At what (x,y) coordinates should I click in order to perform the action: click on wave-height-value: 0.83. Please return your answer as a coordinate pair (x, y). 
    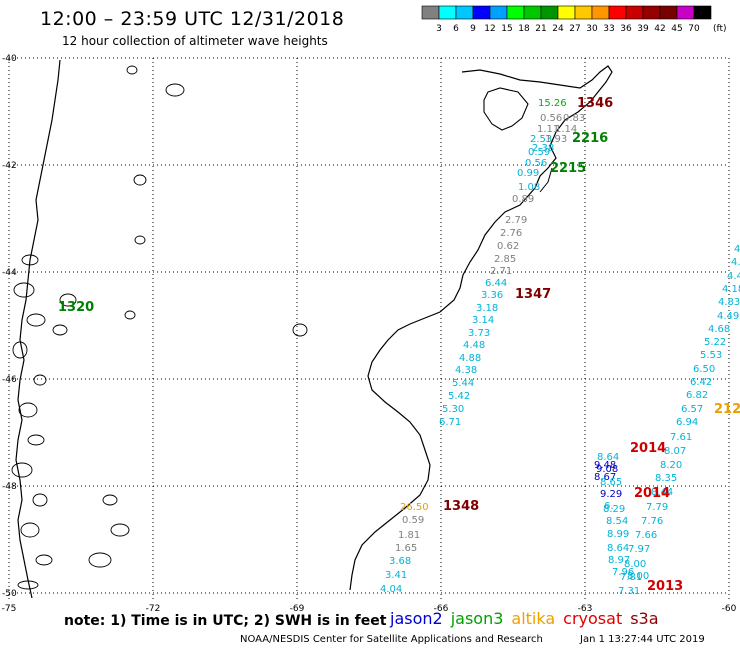
    Looking at the image, I should click on (574, 118).